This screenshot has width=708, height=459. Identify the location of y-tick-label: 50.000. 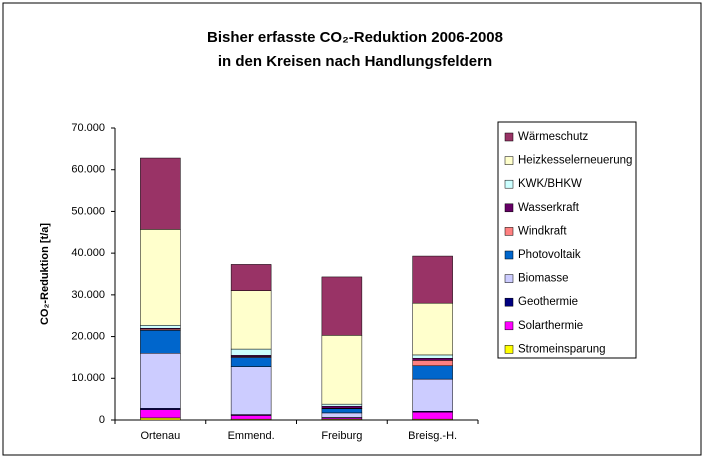
(88, 211).